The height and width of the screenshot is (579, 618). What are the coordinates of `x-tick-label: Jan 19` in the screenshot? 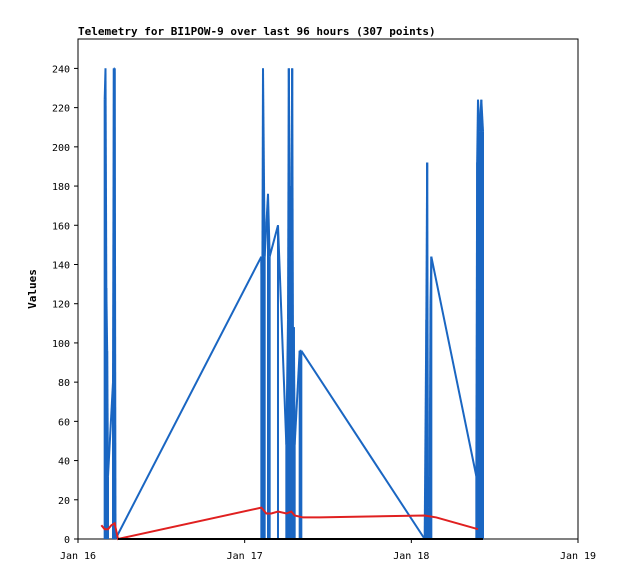 It's located at (578, 556).